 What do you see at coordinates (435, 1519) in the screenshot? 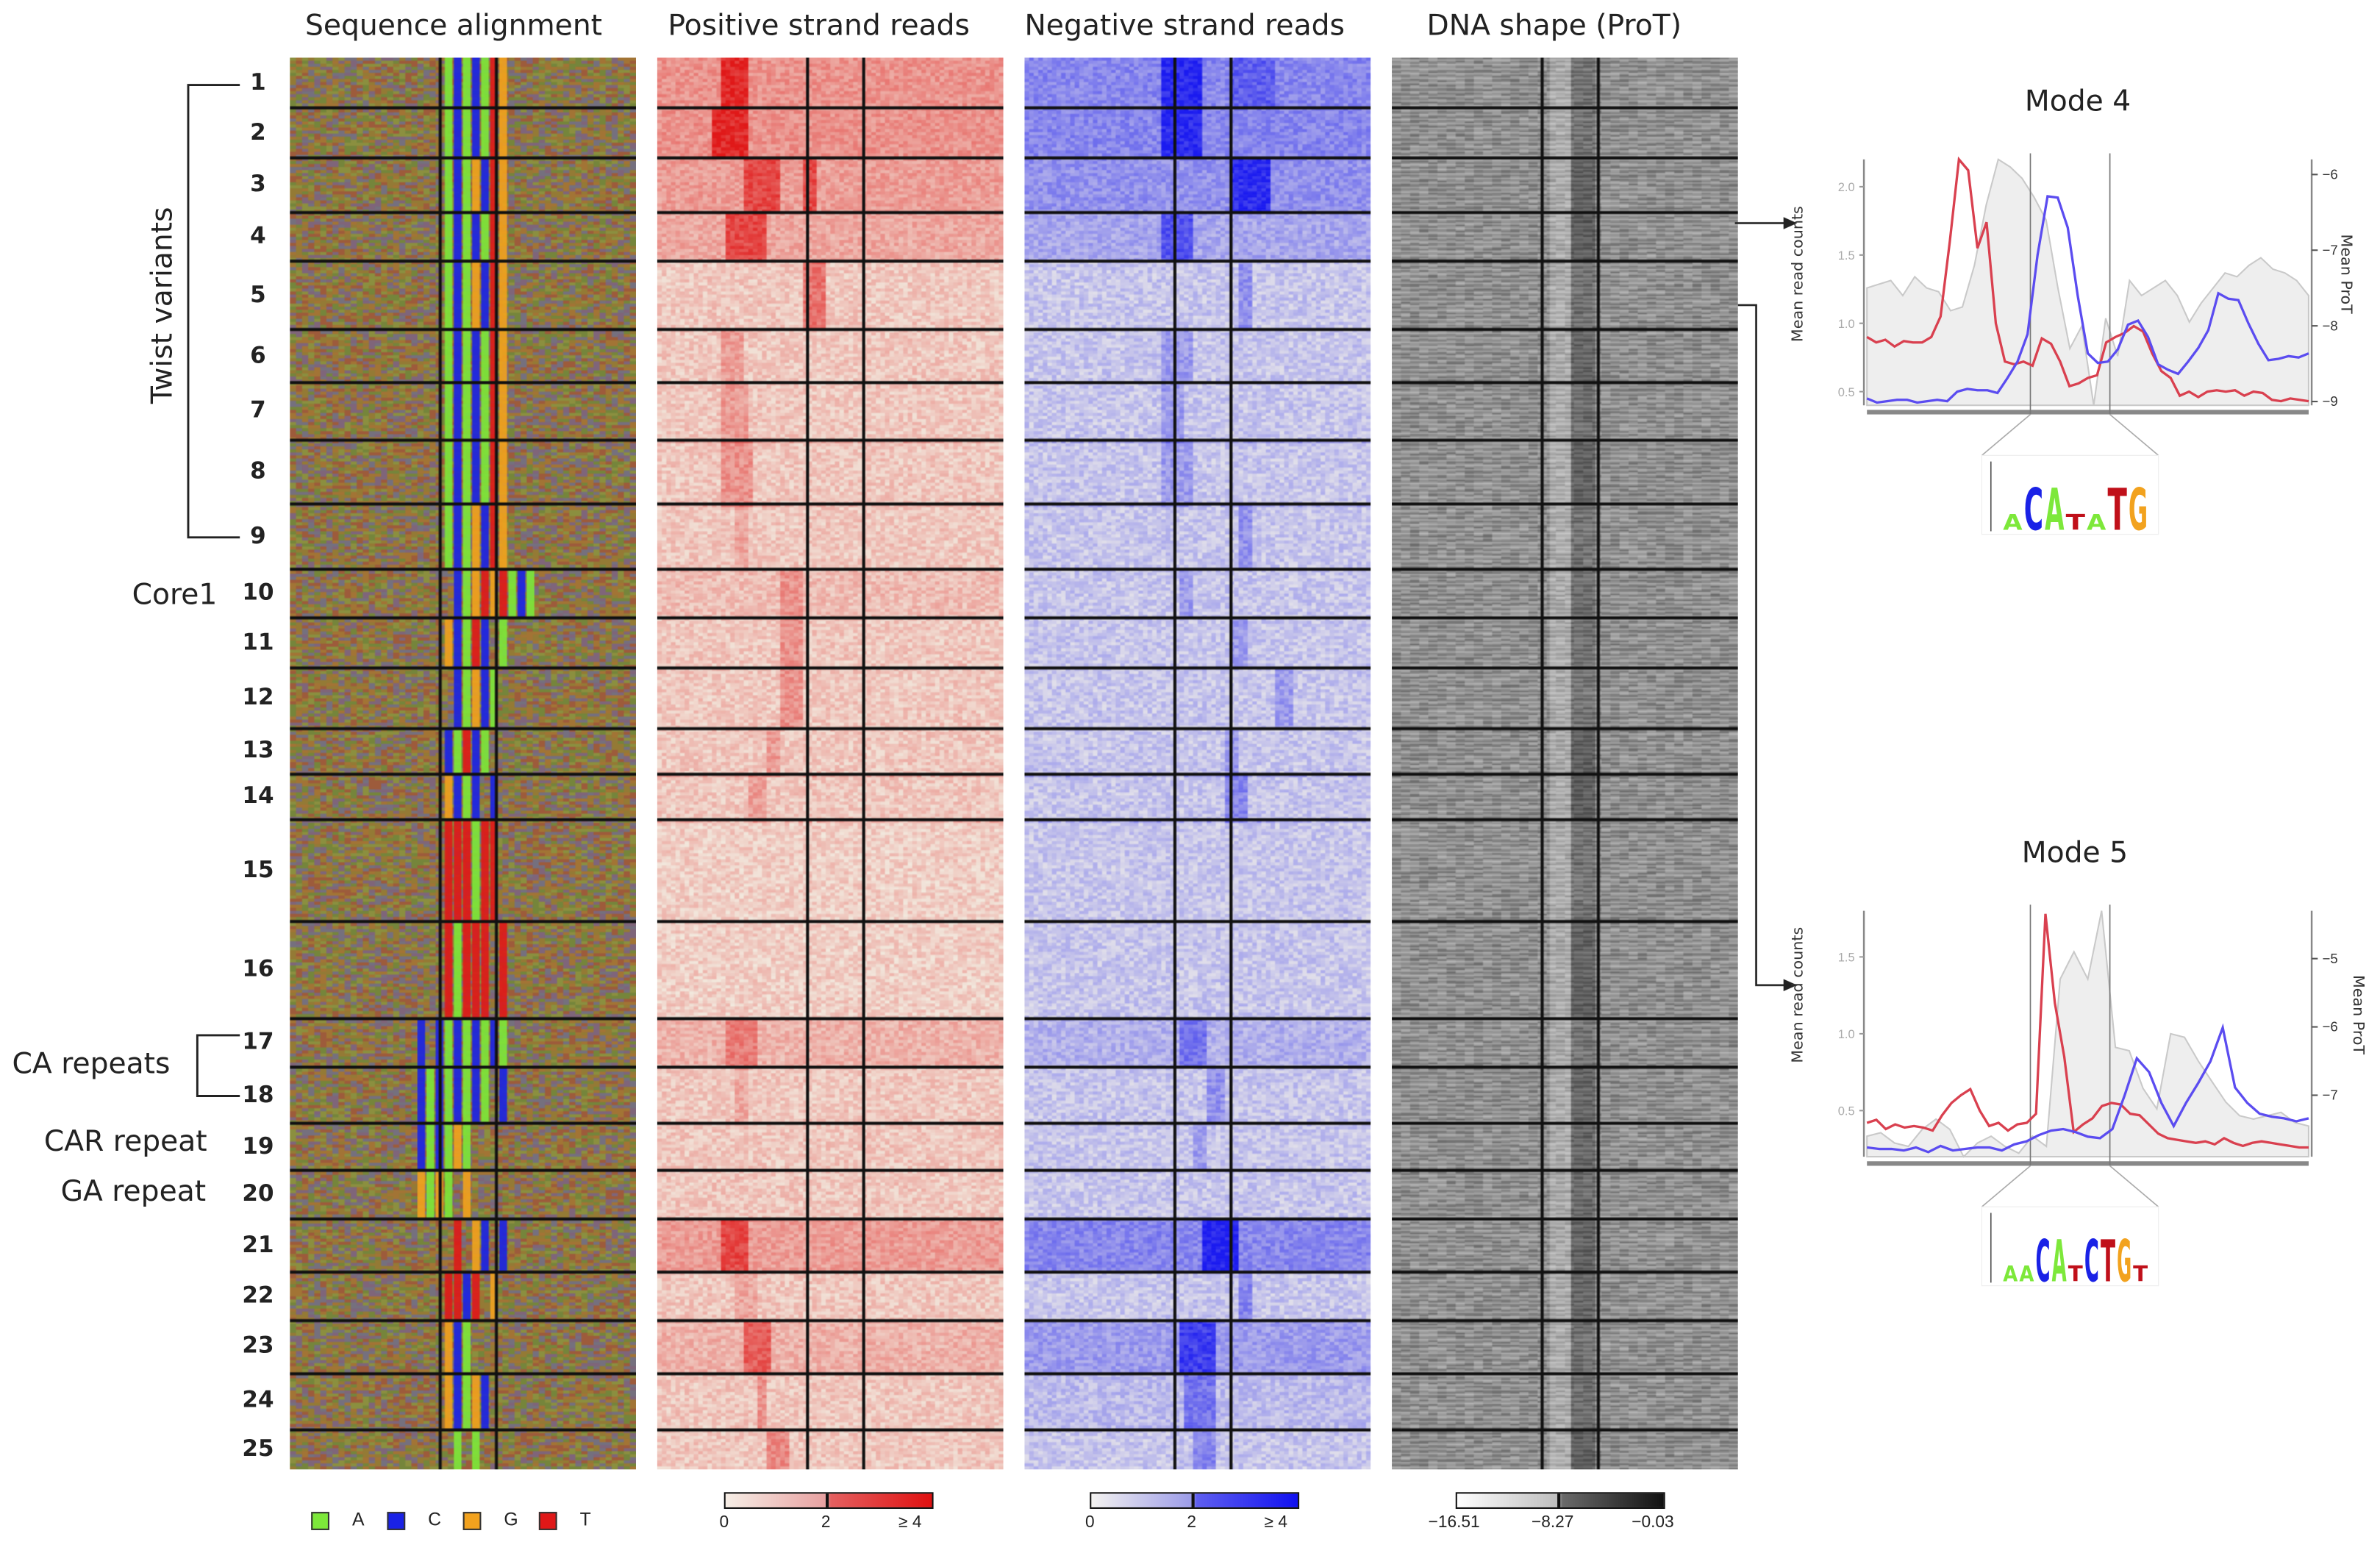
I see `legend-label-c: C` at bounding box center [435, 1519].